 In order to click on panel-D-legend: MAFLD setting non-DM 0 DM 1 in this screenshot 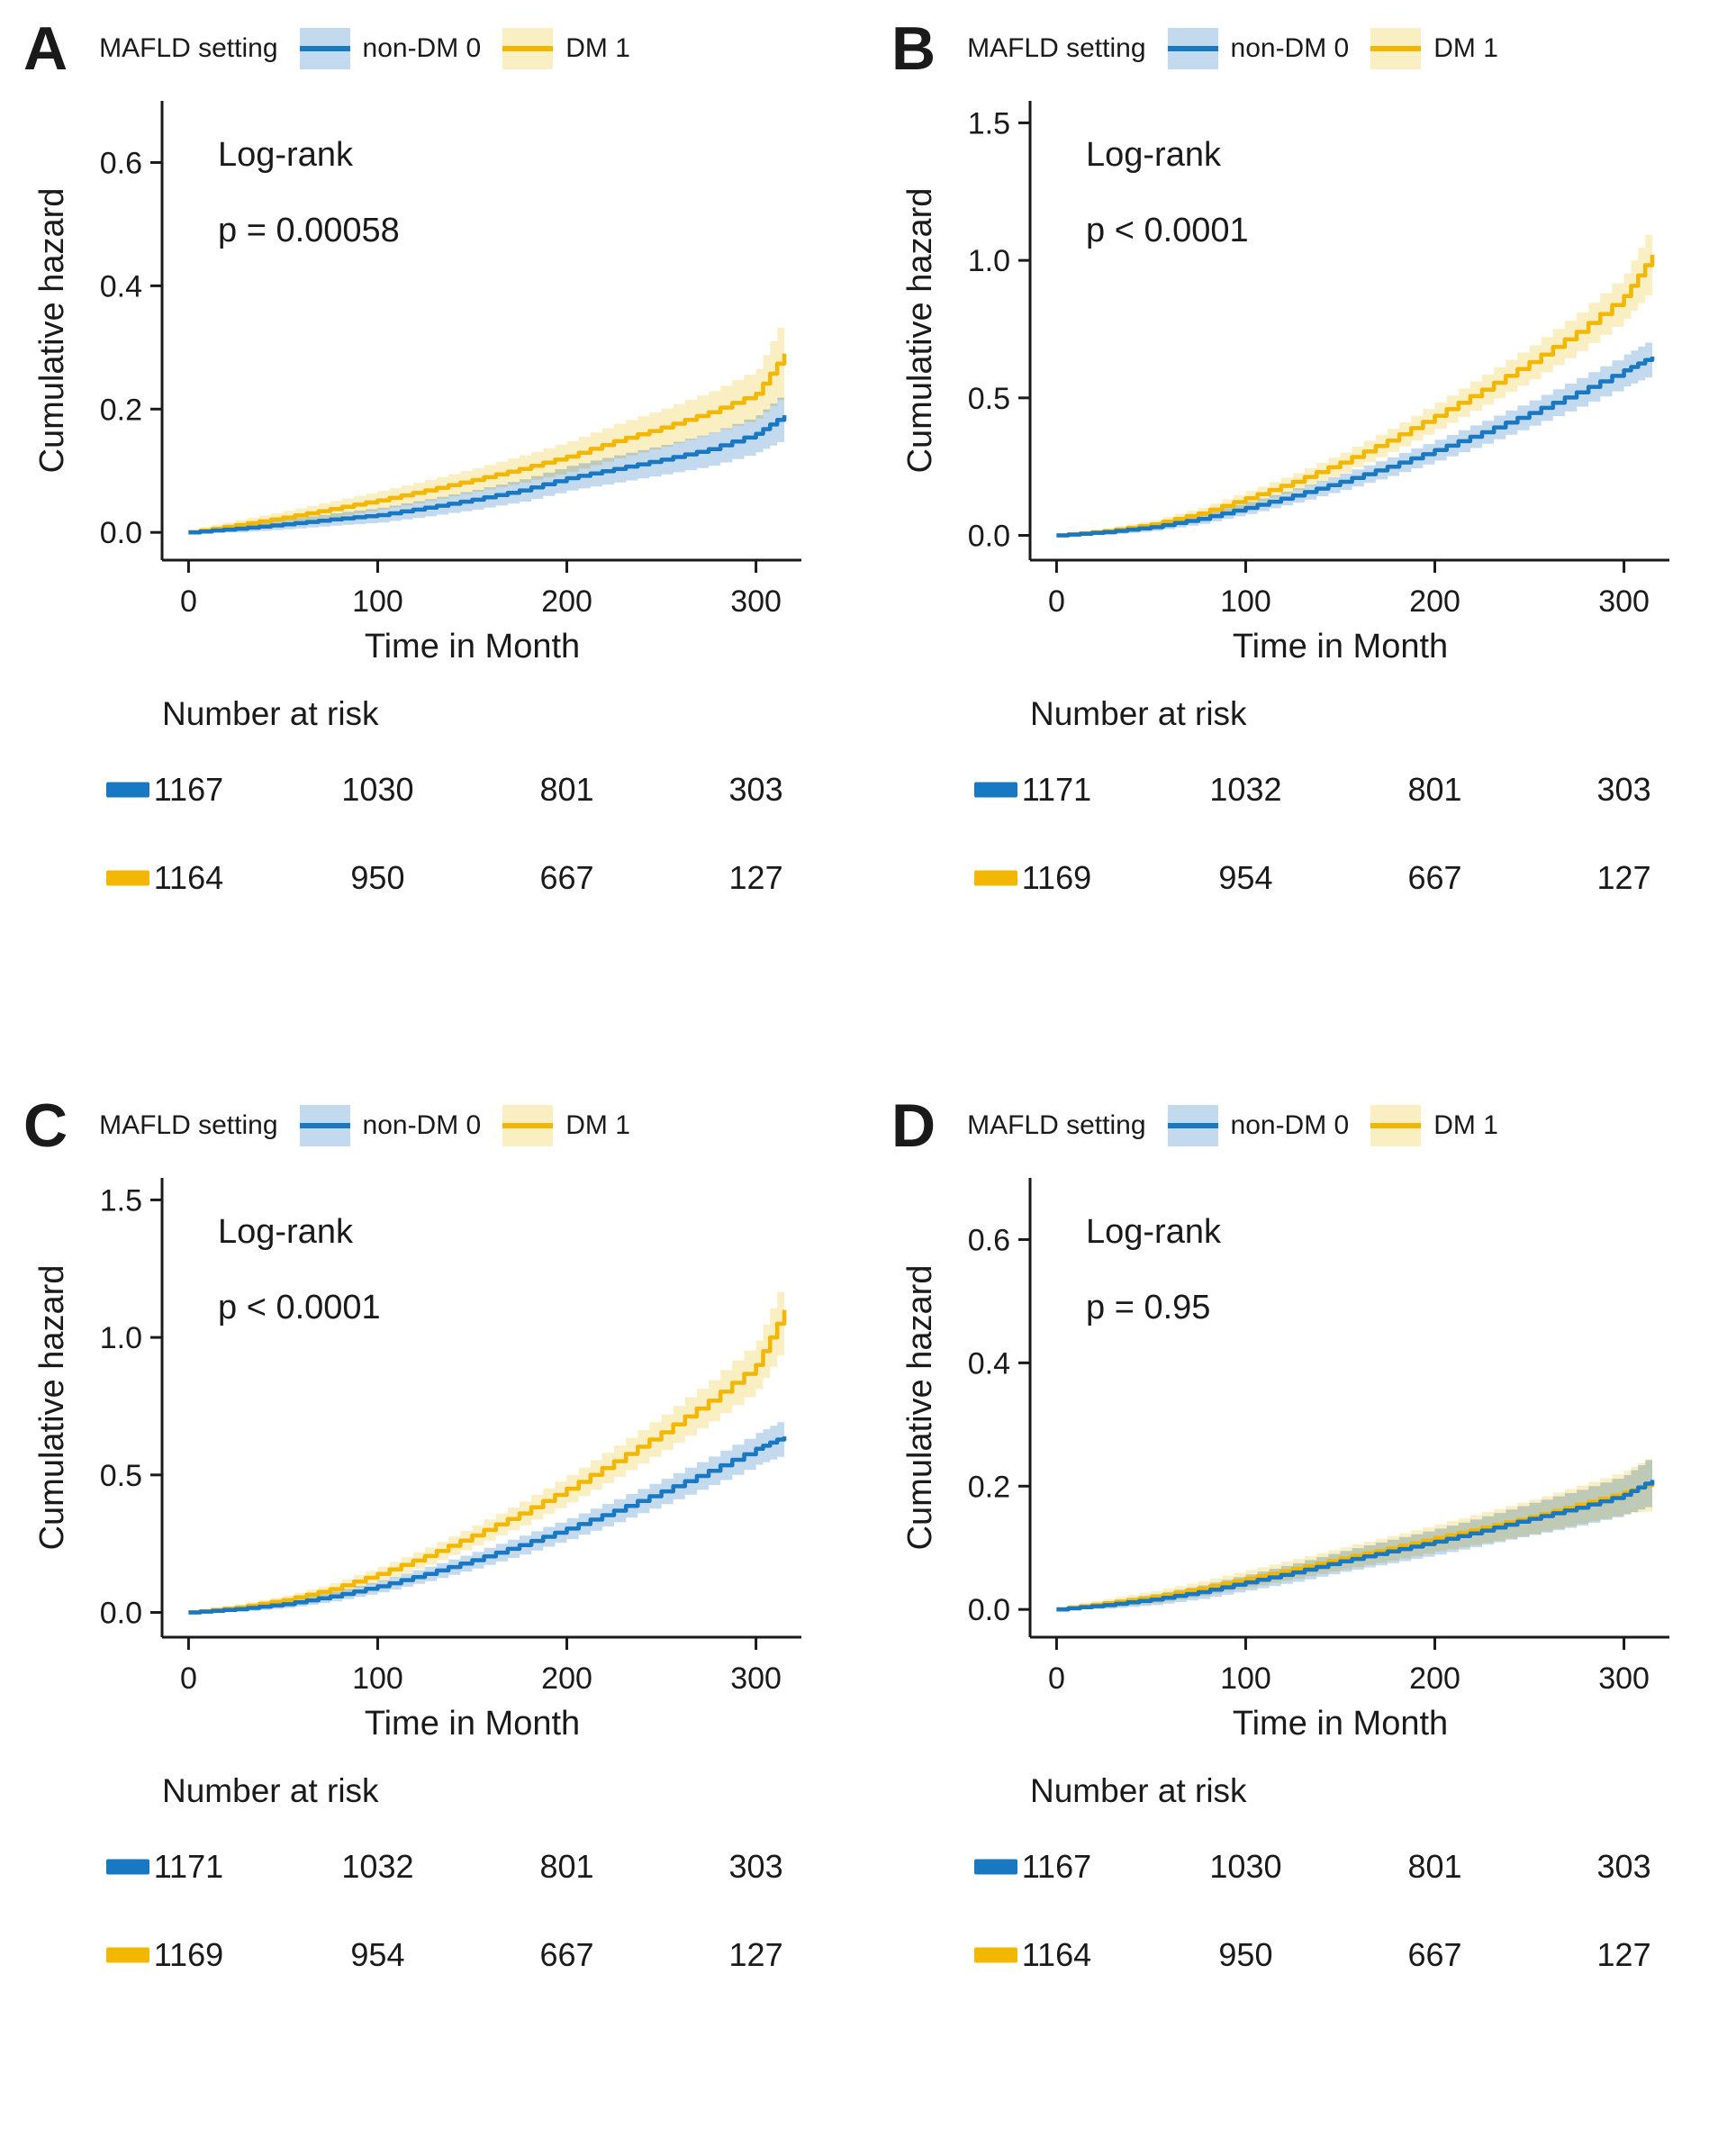, I will do `click(1232, 1125)`.